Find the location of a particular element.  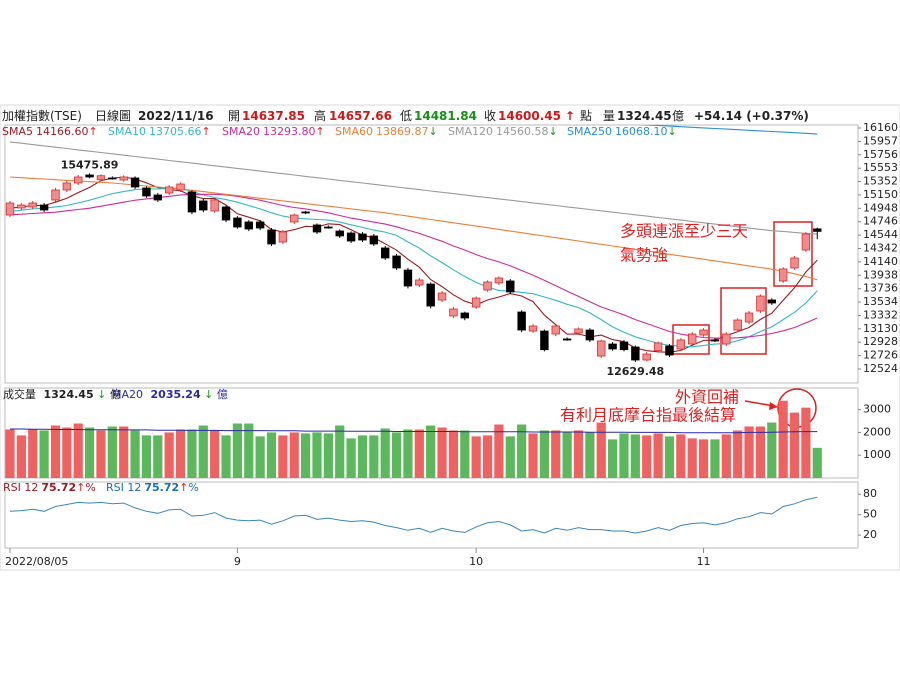

ma-legend: SMA5 14166.60↑ is located at coordinates (50, 131).